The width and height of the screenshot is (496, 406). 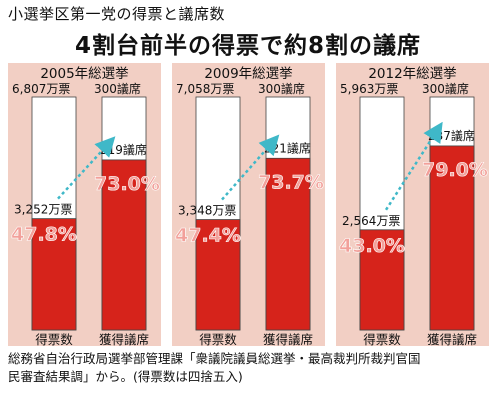 I want to click on source-line-2: 民審査結果調」から。(得票数は四捨五入), so click(x=125, y=376).